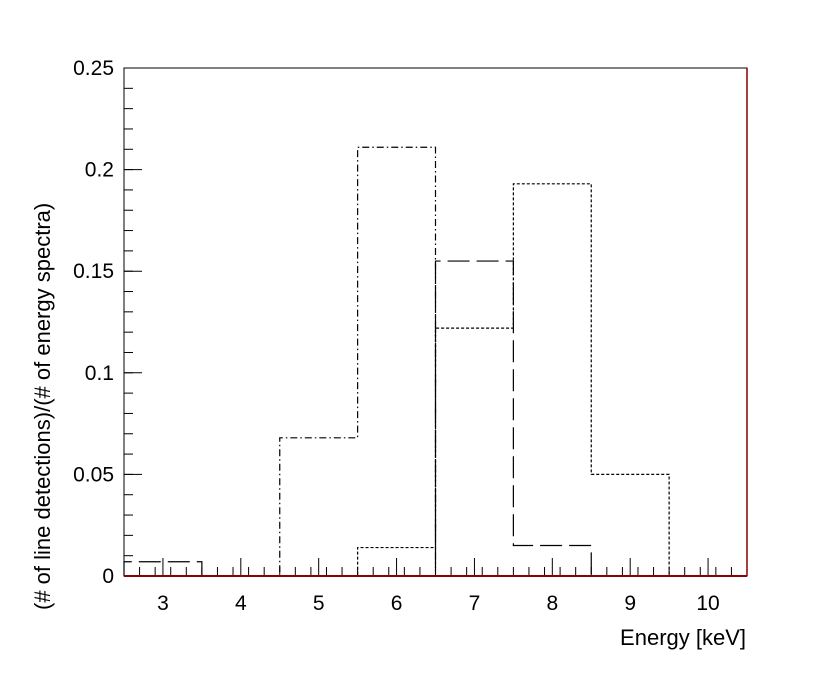 This screenshot has width=830, height=677. What do you see at coordinates (683, 637) in the screenshot?
I see `x-axis-label: Energy [keV]` at bounding box center [683, 637].